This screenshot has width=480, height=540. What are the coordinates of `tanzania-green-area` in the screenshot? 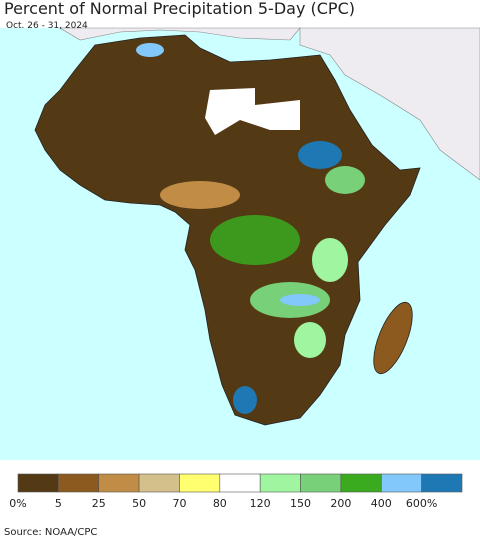 It's located at (330, 260).